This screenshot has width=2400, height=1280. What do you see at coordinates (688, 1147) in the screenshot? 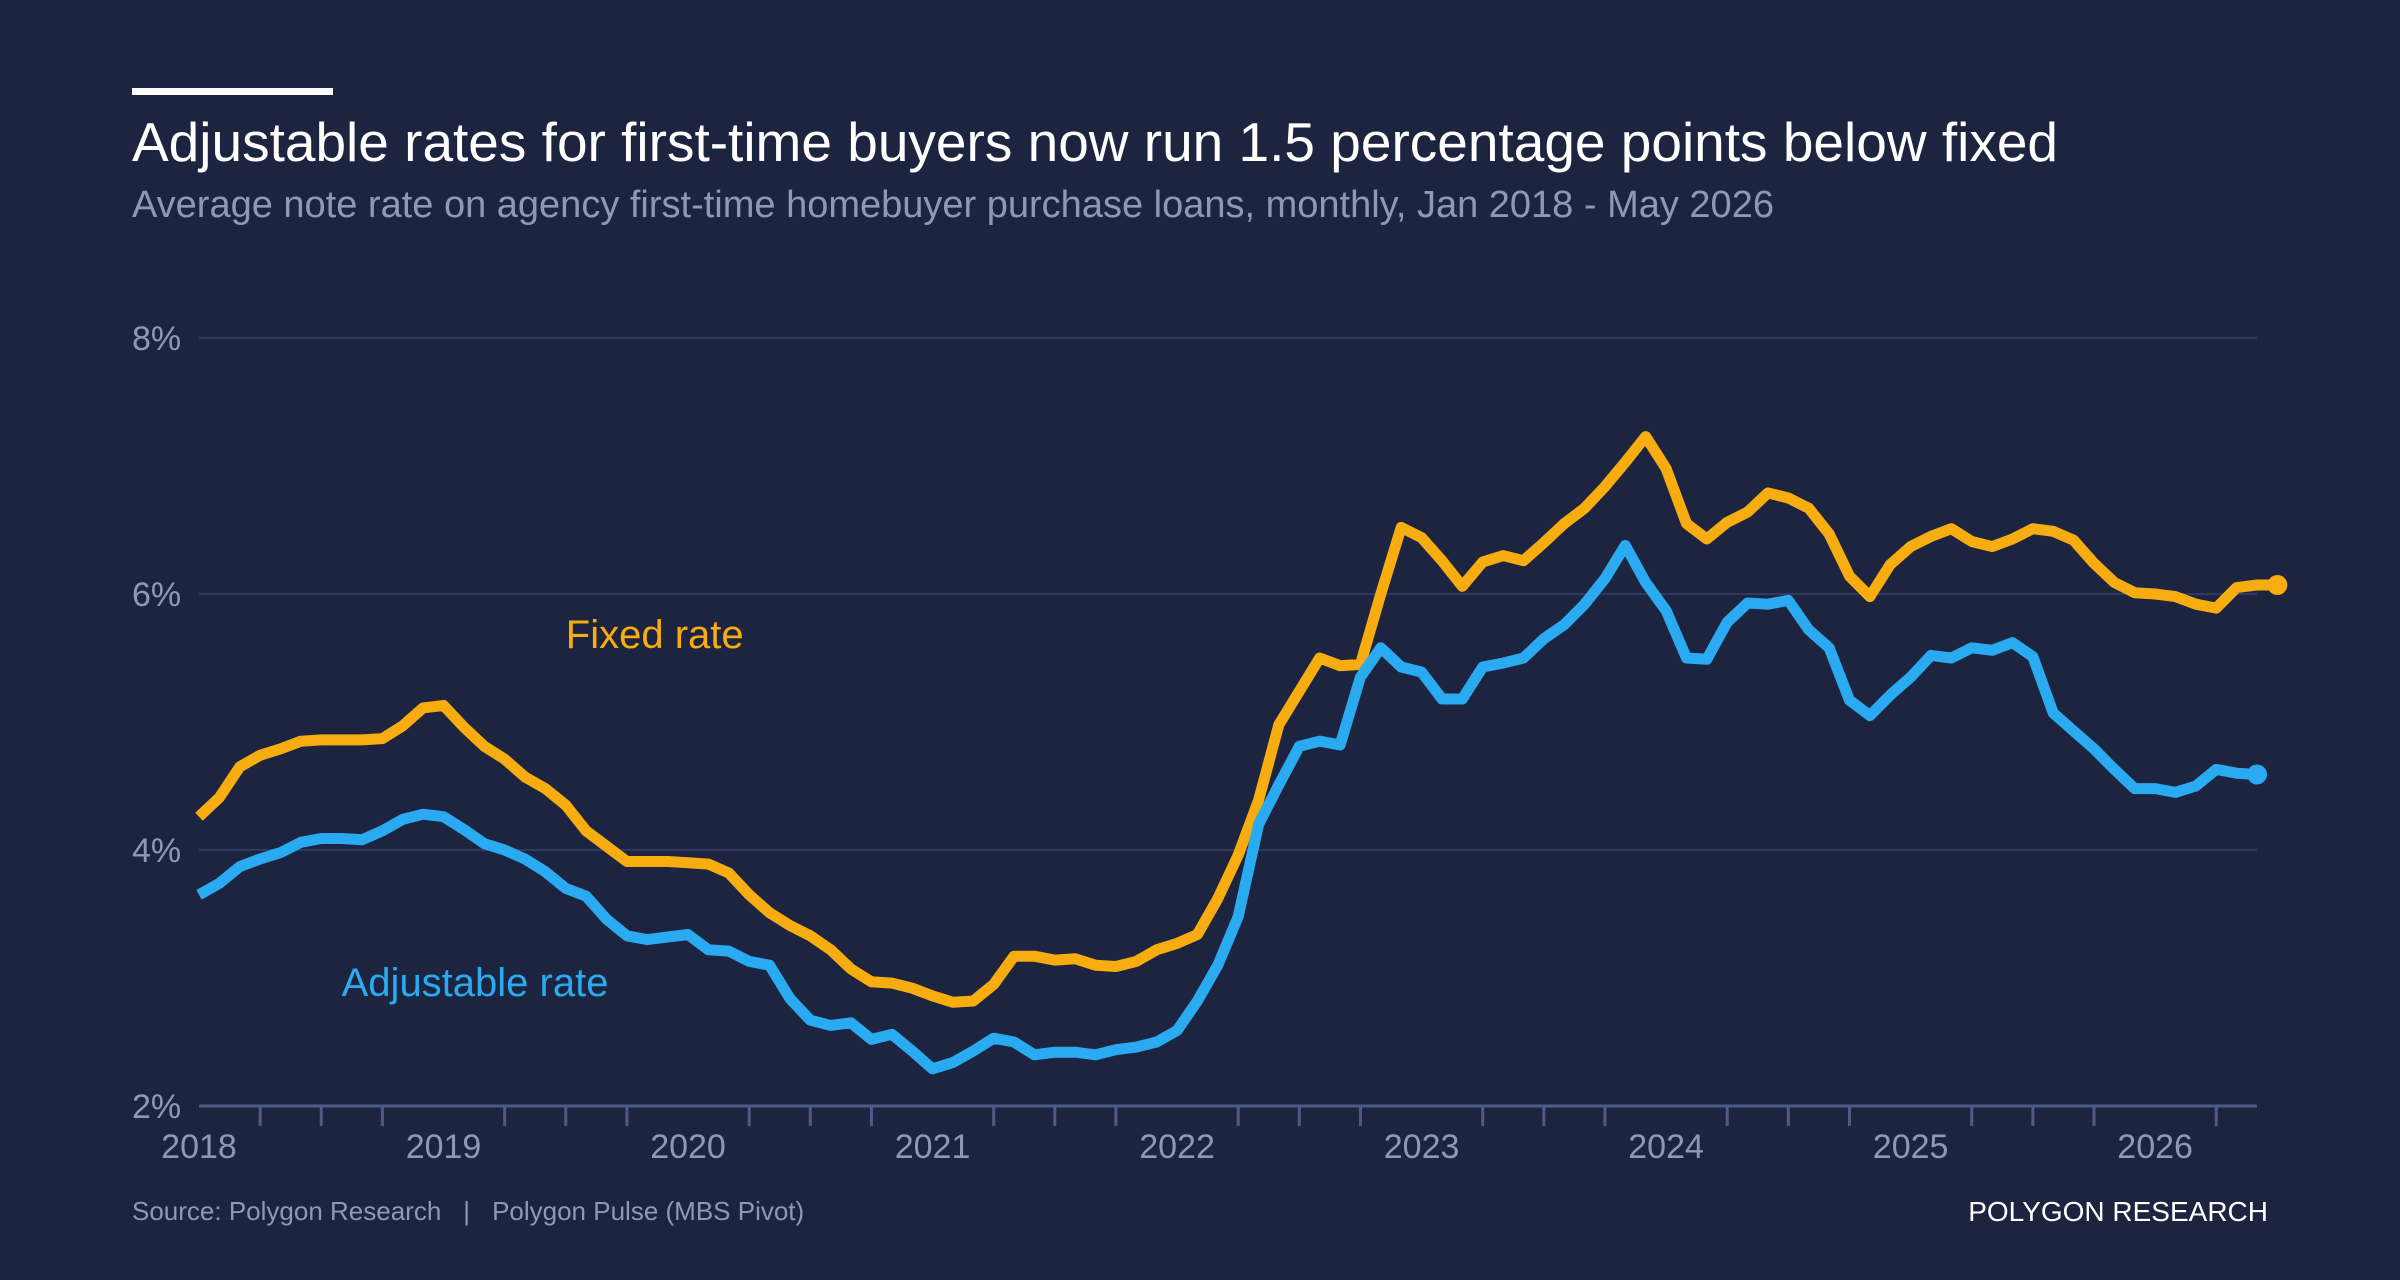
I see `x-tick-label: 2020` at bounding box center [688, 1147].